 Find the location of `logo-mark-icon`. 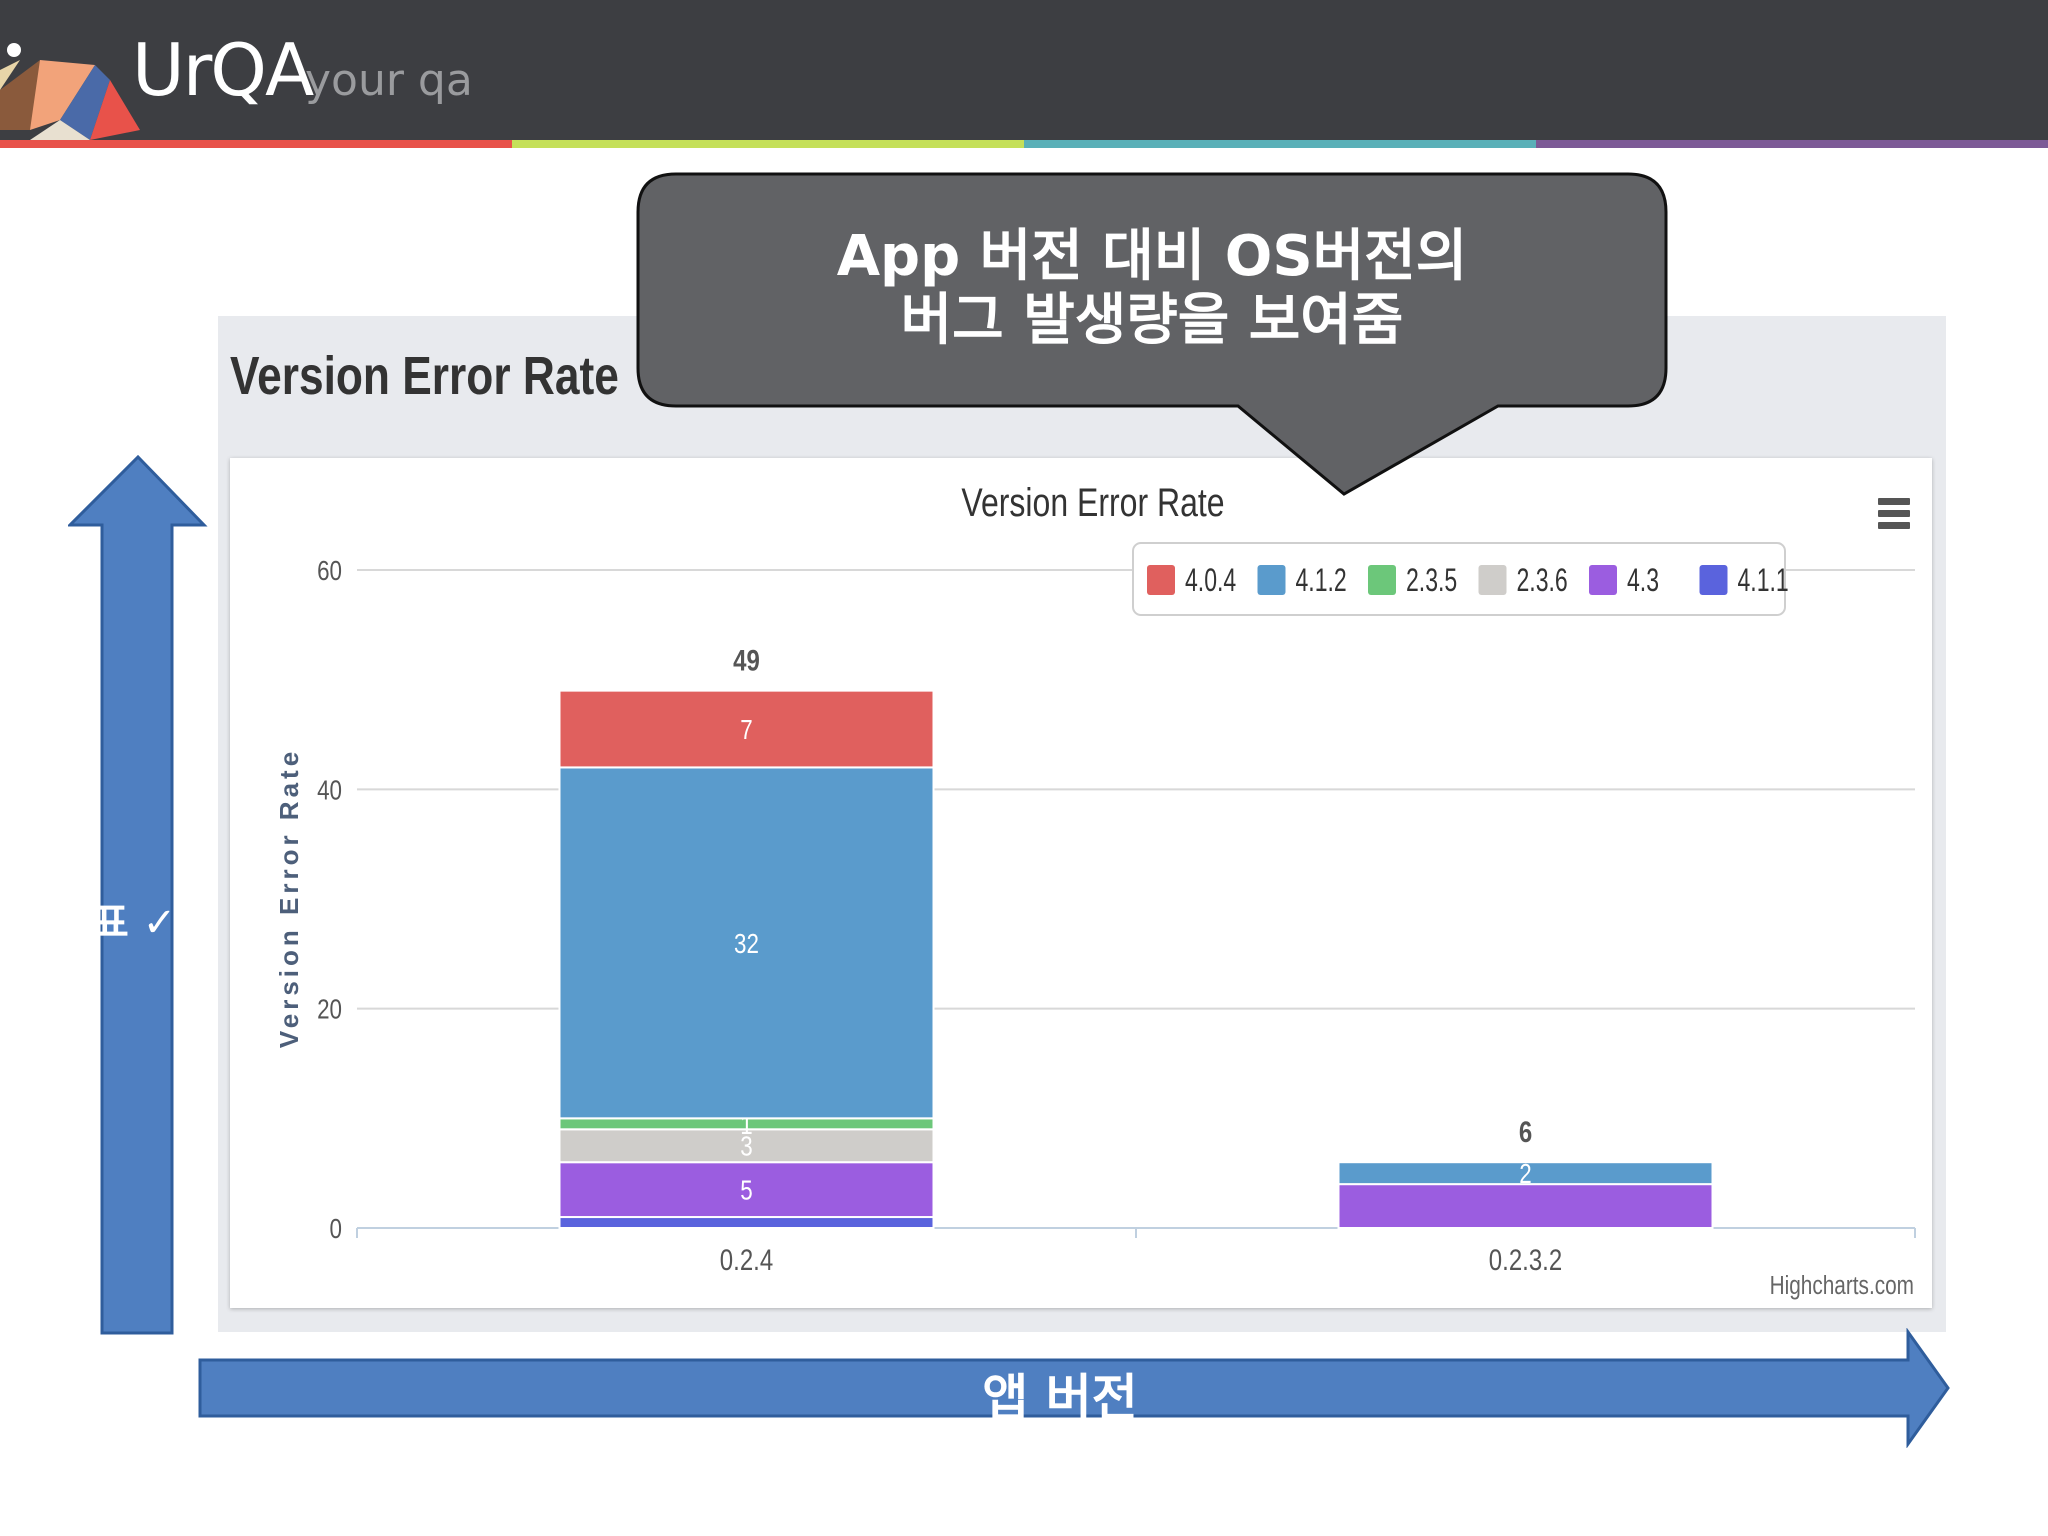

logo-mark-icon is located at coordinates (70, 91).